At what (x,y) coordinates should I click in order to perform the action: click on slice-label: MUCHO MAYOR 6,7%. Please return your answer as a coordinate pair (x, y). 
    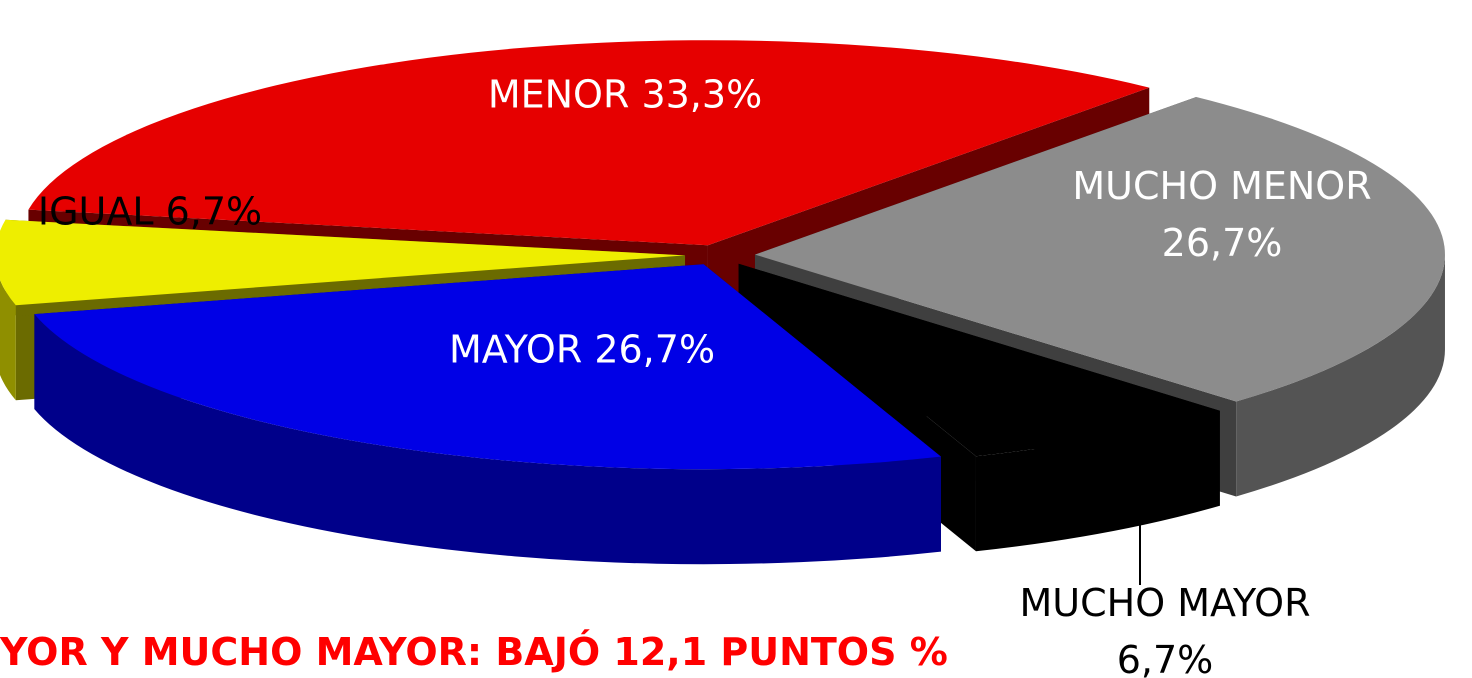
    Looking at the image, I should click on (1165, 626).